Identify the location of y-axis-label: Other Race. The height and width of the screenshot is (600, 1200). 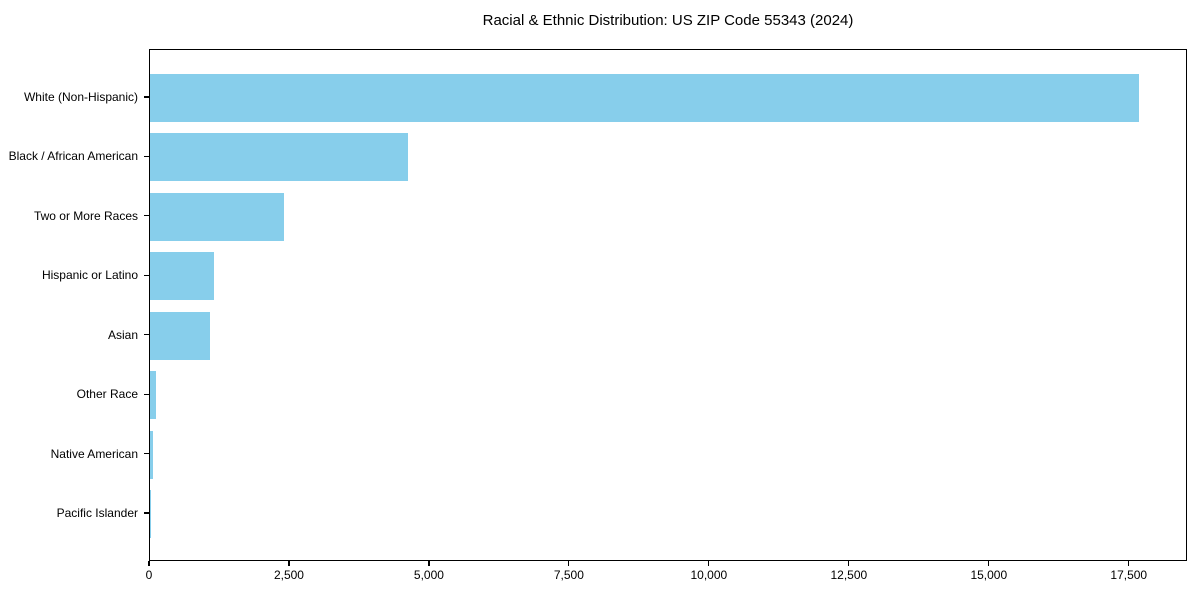
(107, 394).